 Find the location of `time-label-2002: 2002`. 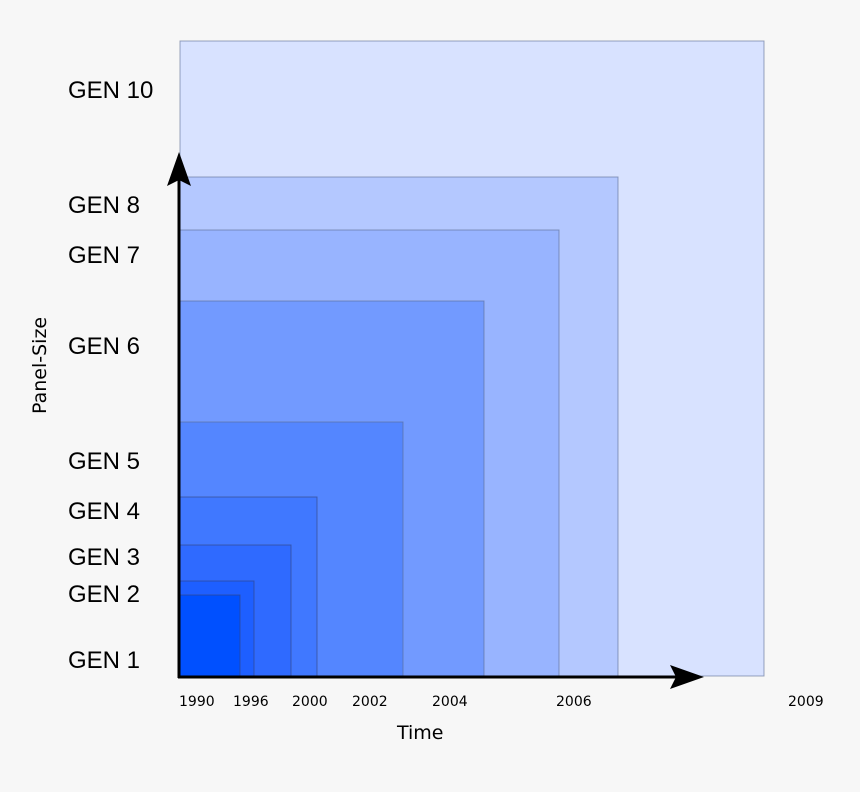

time-label-2002: 2002 is located at coordinates (370, 702).